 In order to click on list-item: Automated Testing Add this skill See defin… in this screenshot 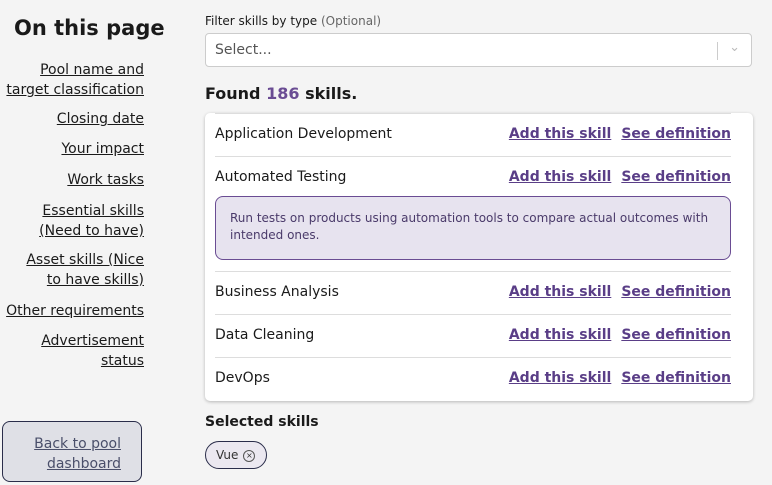, I will do `click(473, 170)`.